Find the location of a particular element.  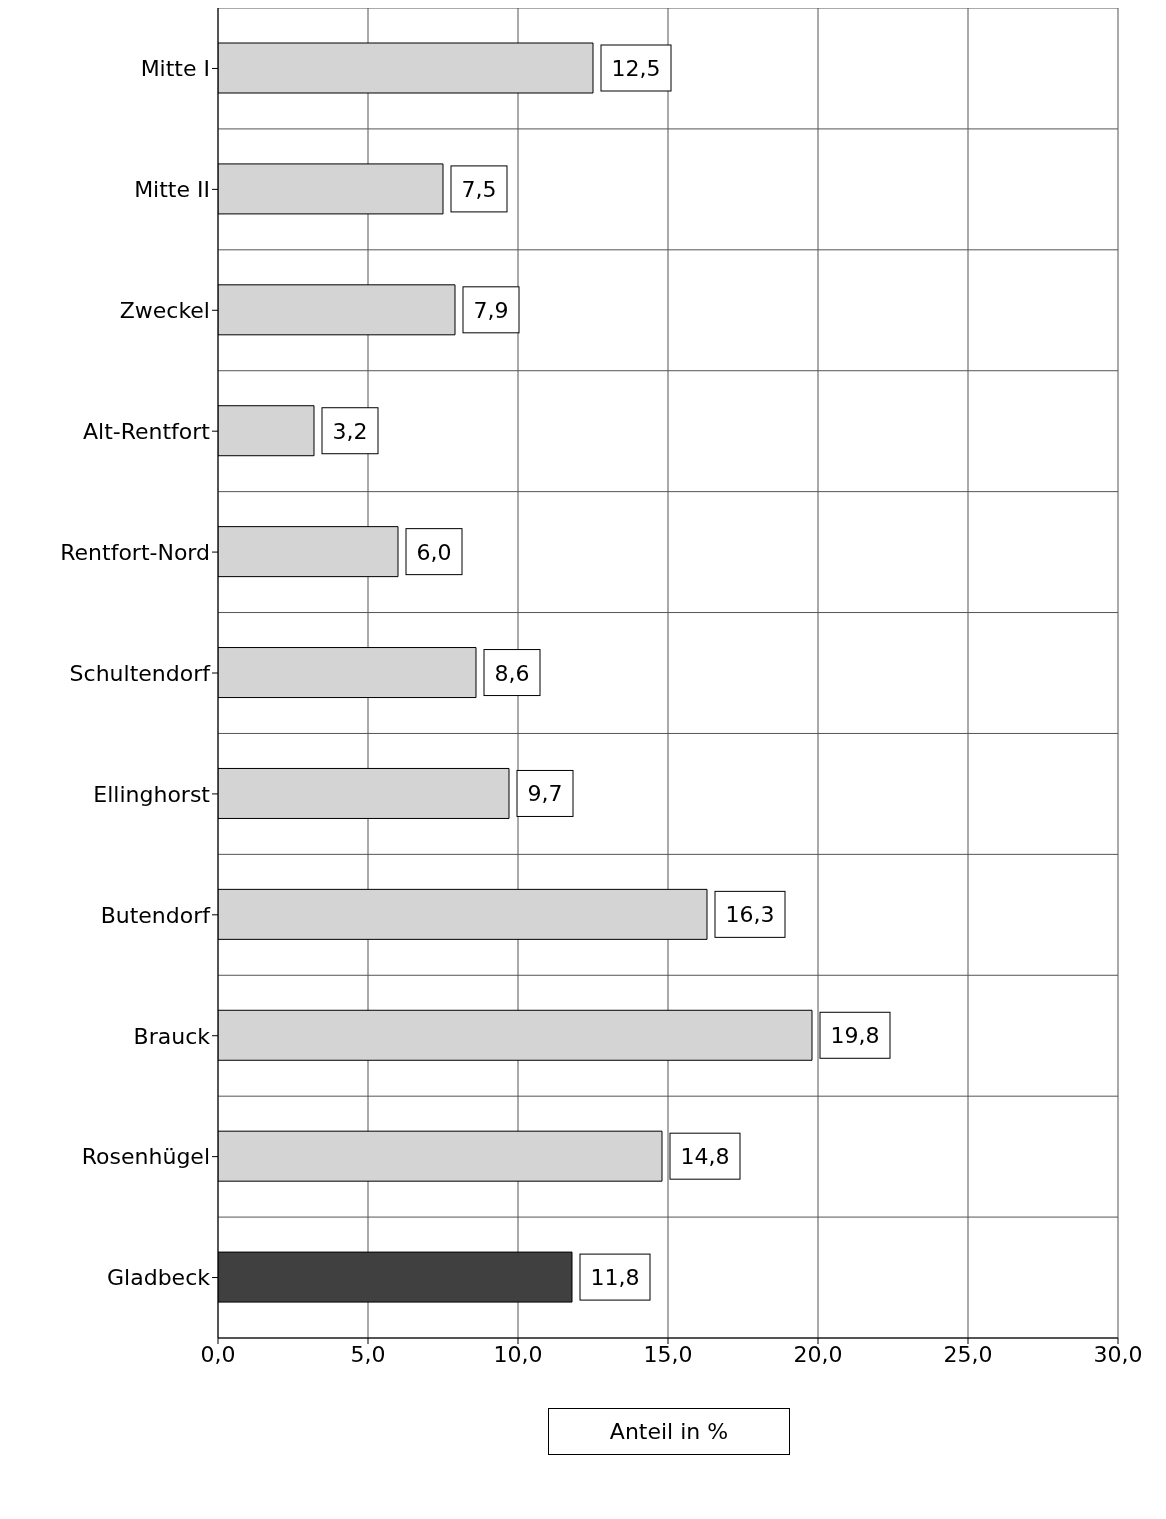

y-tick-label: Schultendorf is located at coordinates (140, 673).